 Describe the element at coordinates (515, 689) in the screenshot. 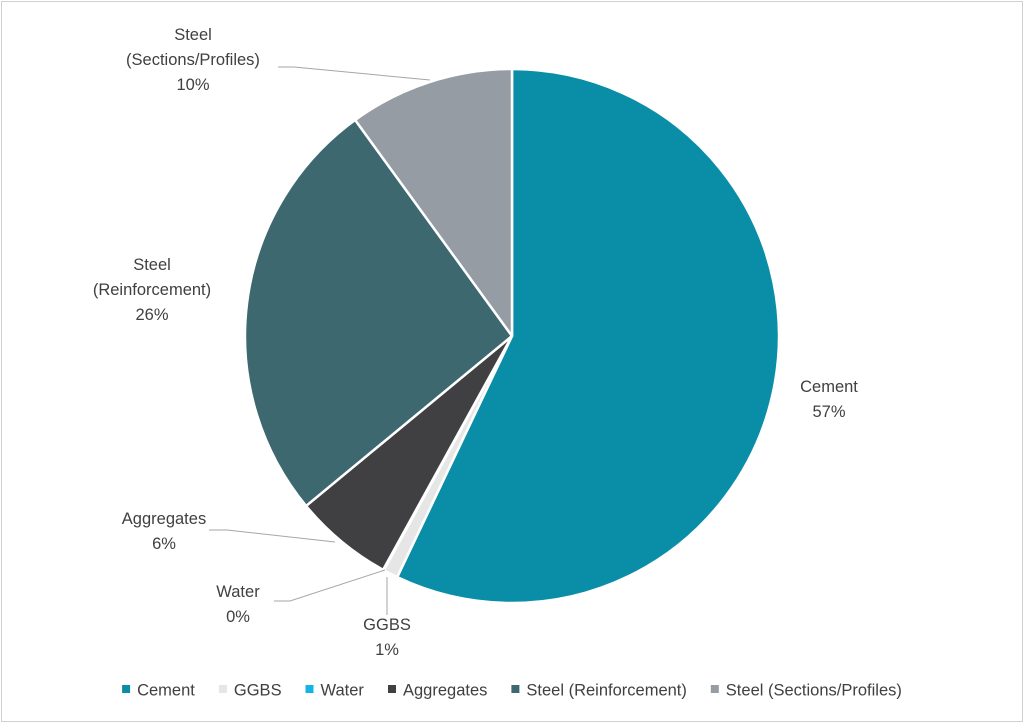

I see `legend-swatch-steel-reinforcement` at that location.